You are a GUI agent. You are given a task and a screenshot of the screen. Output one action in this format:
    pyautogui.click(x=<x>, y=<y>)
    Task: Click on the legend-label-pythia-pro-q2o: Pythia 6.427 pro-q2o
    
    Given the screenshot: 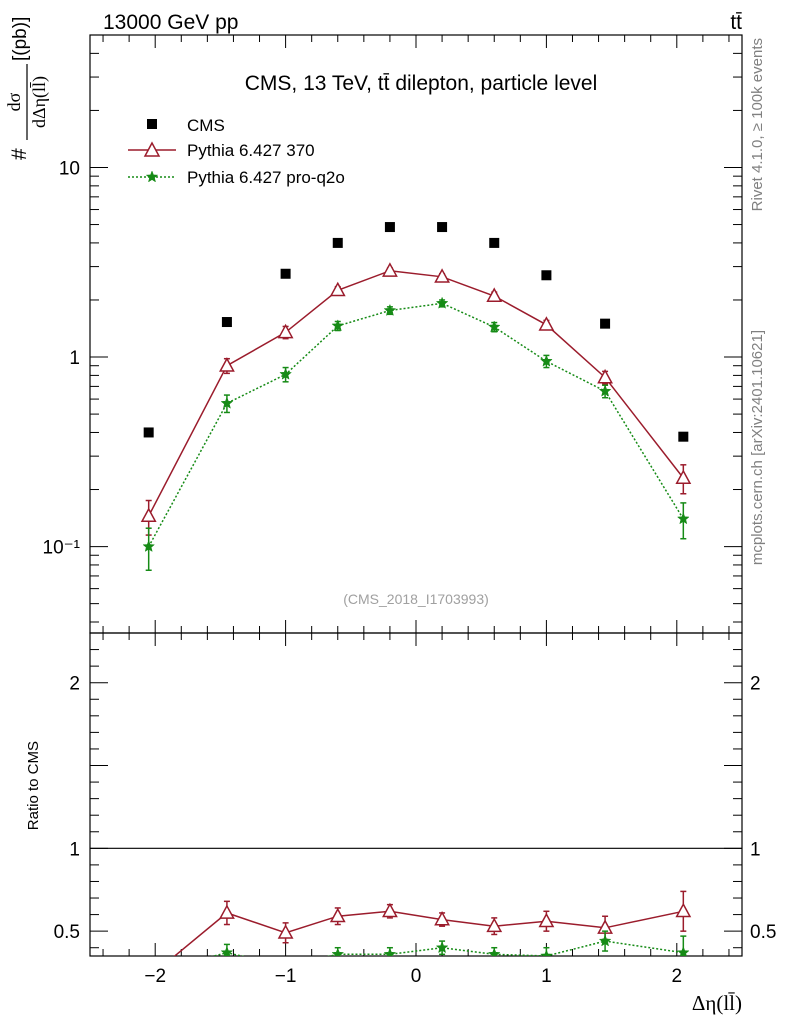 What is the action you would take?
    pyautogui.click(x=266, y=177)
    